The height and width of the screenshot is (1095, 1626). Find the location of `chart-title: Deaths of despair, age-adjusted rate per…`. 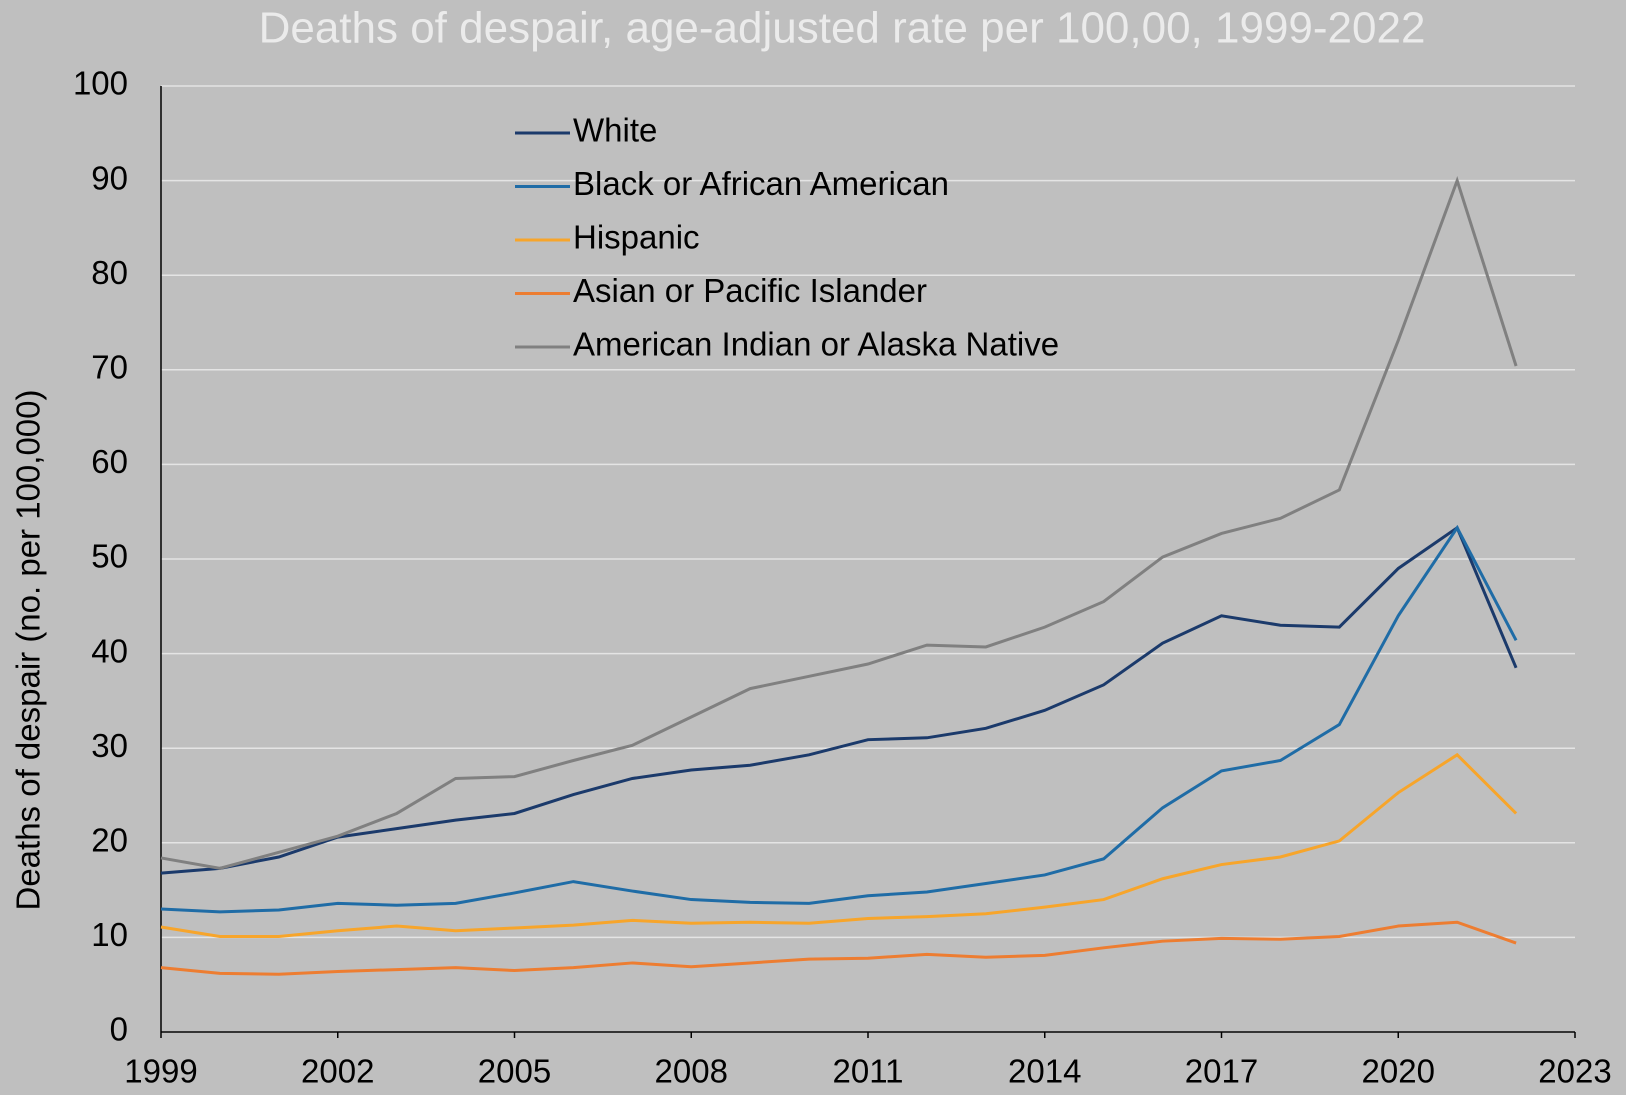

chart-title: Deaths of despair, age-adjusted rate per… is located at coordinates (842, 28).